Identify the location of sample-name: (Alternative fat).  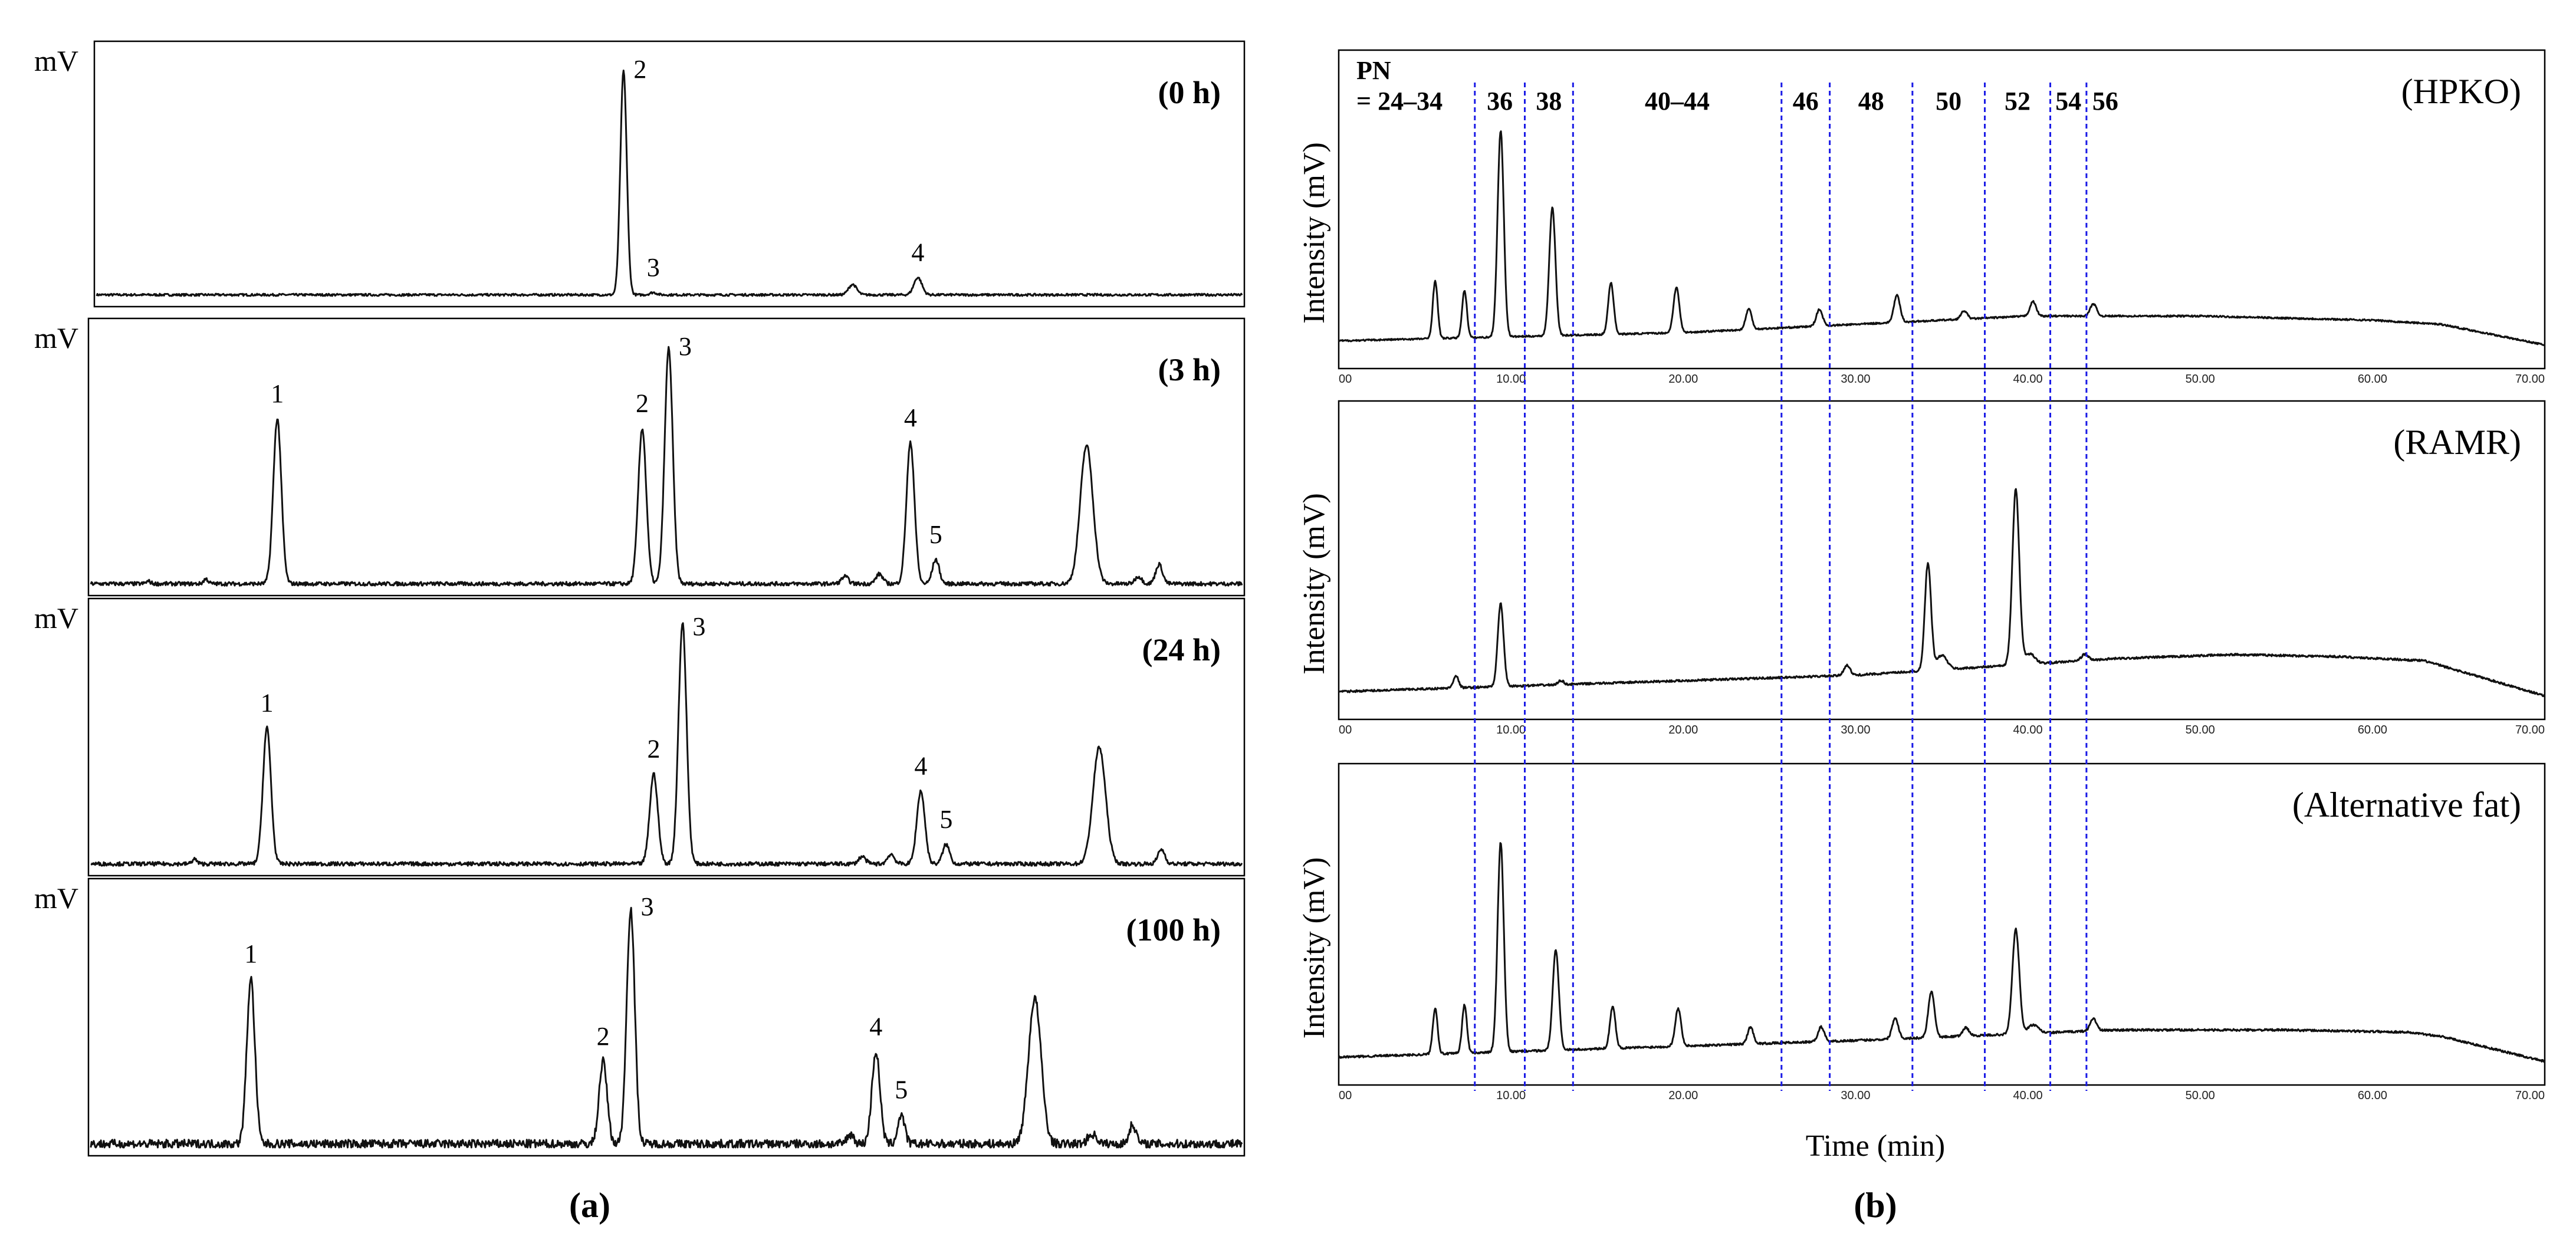
(2406, 804).